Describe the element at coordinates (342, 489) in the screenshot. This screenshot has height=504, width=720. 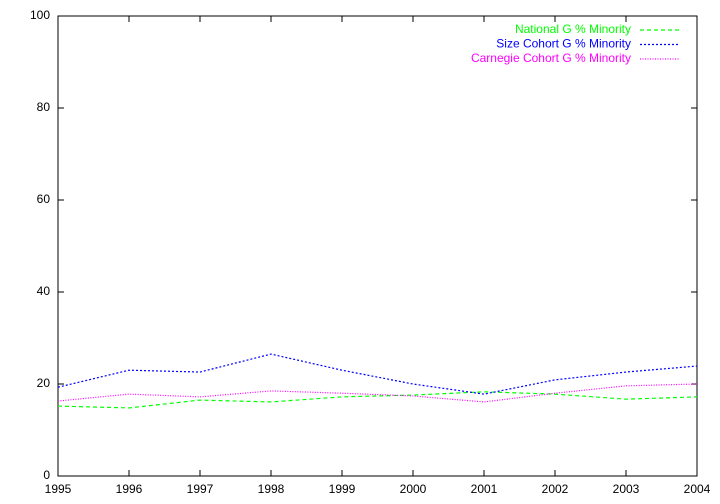
I see `x-tick-label: 1999` at that location.